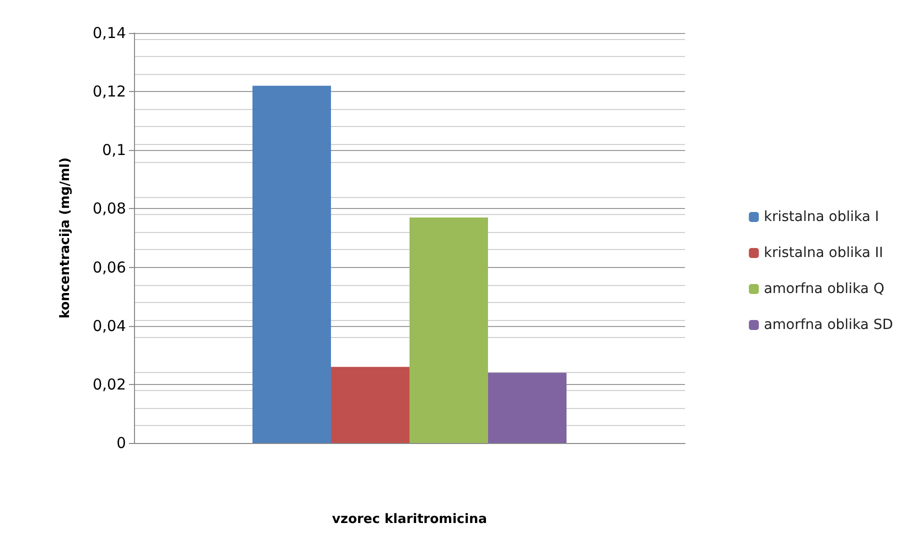 The image size is (908, 542). What do you see at coordinates (822, 217) in the screenshot?
I see `legend-label: kristalna oblika I` at bounding box center [822, 217].